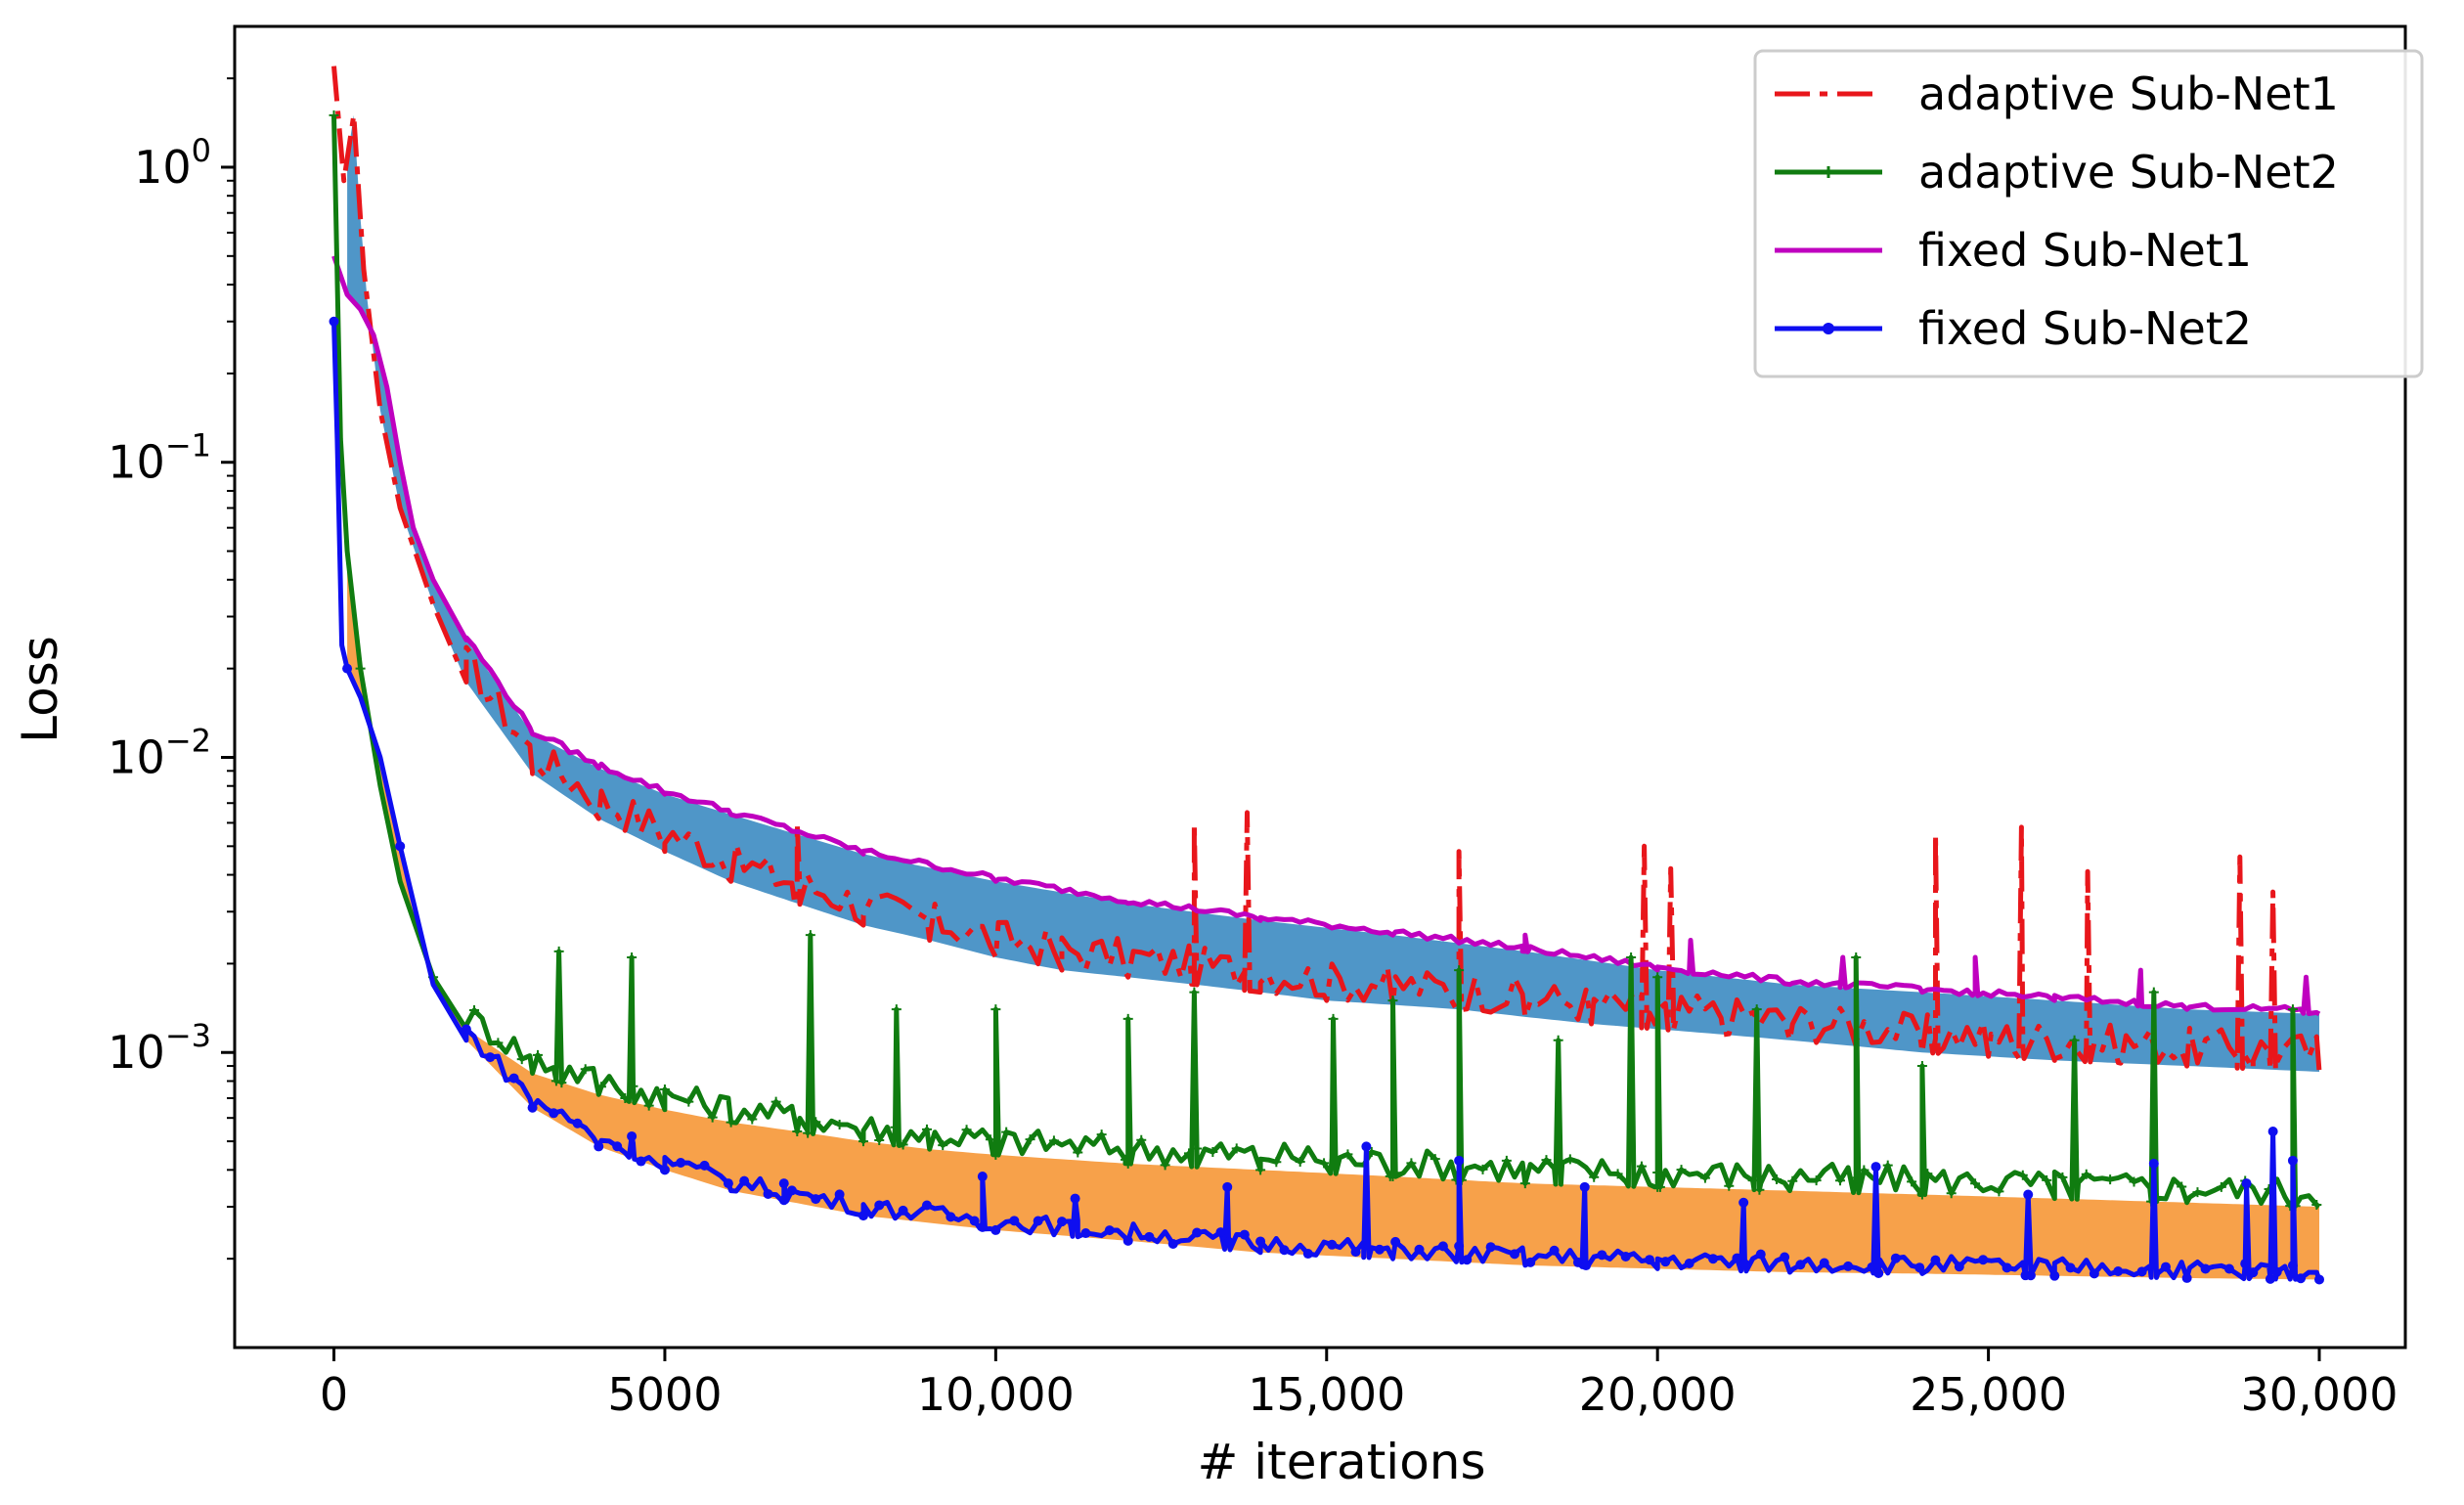 The height and width of the screenshot is (1505, 2464). I want to click on y-tick-label: 10−2, so click(159, 752).